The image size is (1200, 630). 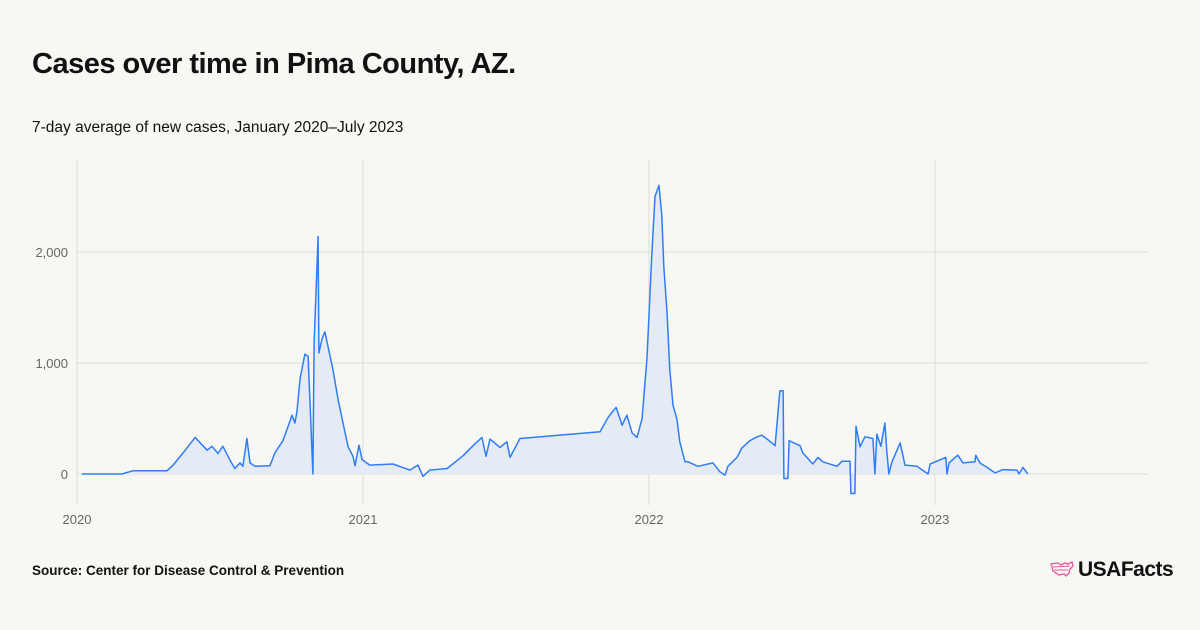 What do you see at coordinates (64, 474) in the screenshot?
I see `y-tick-label: 0` at bounding box center [64, 474].